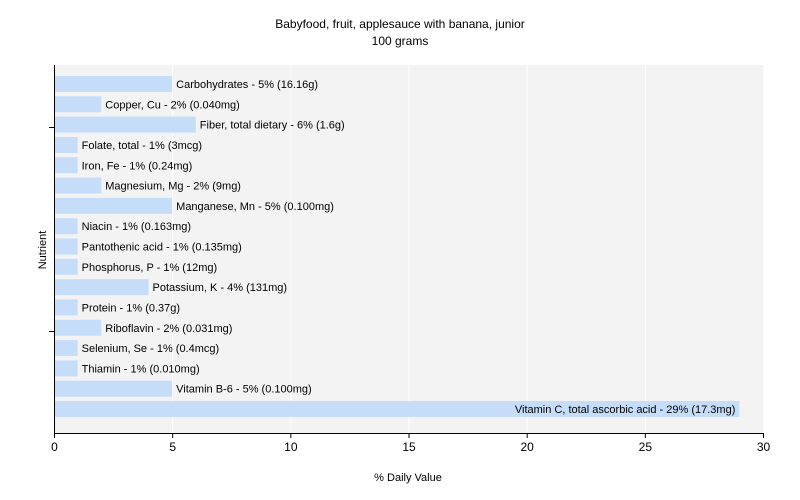 This screenshot has height=500, width=800. What do you see at coordinates (646, 447) in the screenshot?
I see `x-tick-label: 25` at bounding box center [646, 447].